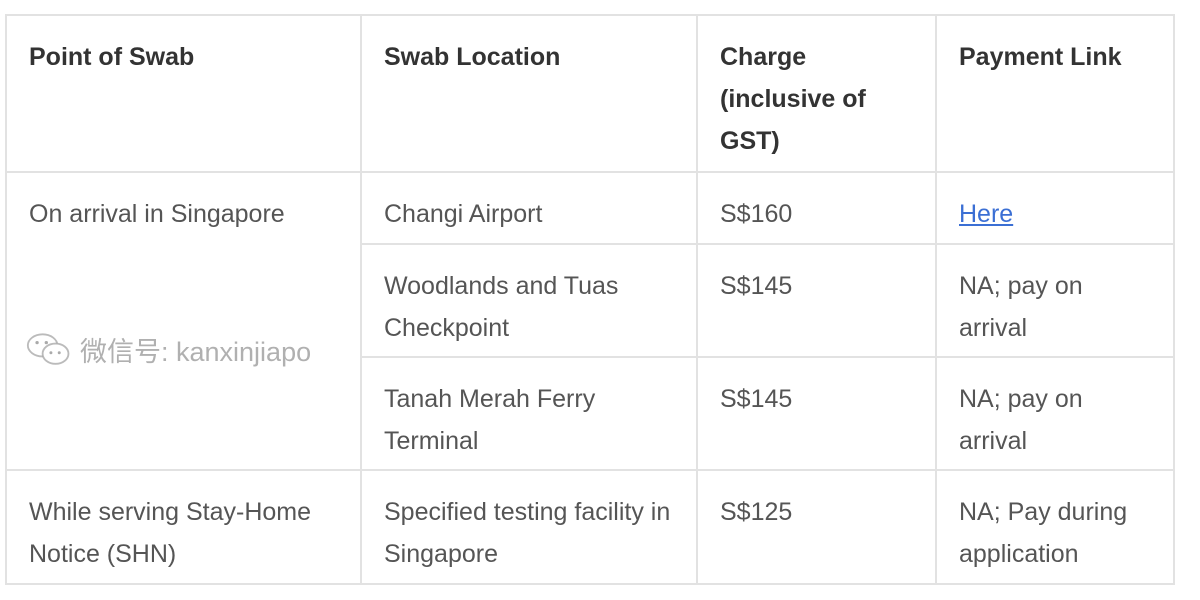 This screenshot has height=600, width=1200. Describe the element at coordinates (529, 93) in the screenshot. I see `header-swab-location: Swab Location` at that location.